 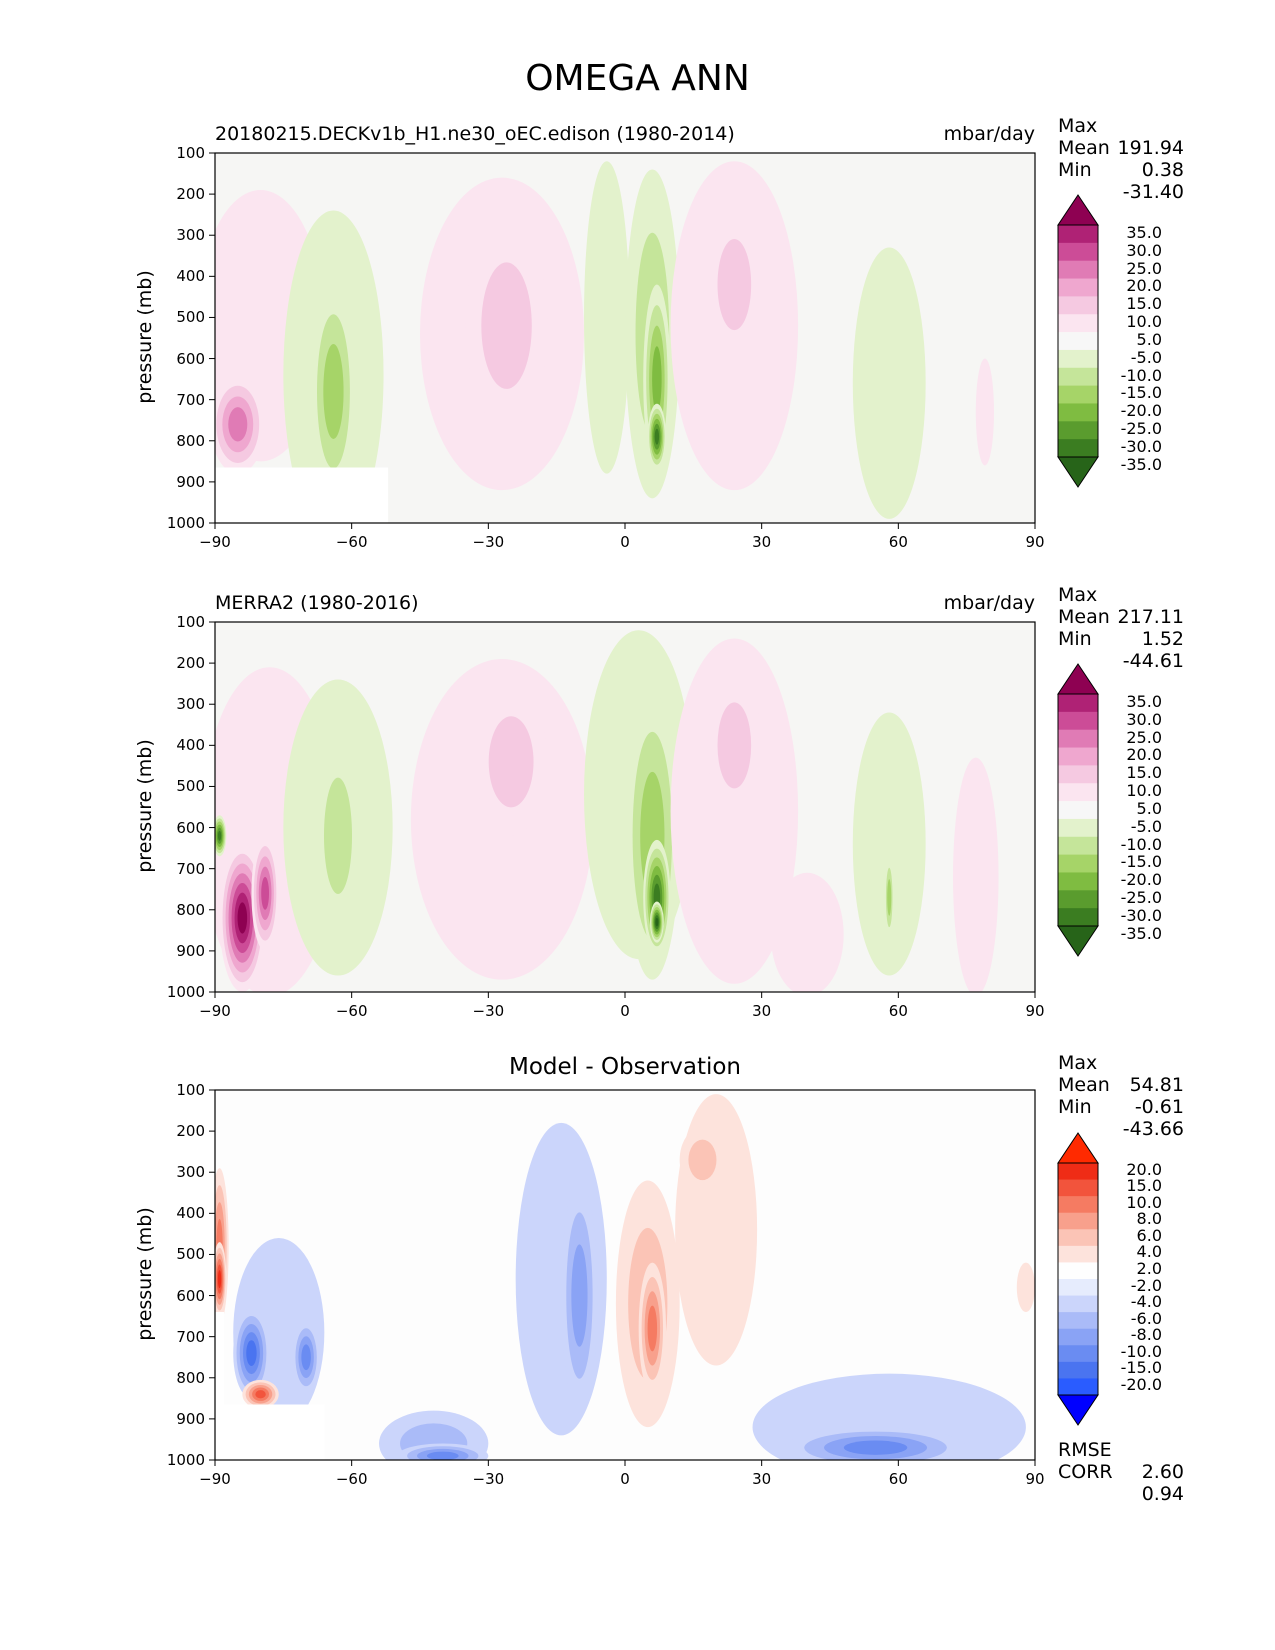 What do you see at coordinates (1146, 1285) in the screenshot?
I see `colorbar-tick-label: -2.0` at bounding box center [1146, 1285].